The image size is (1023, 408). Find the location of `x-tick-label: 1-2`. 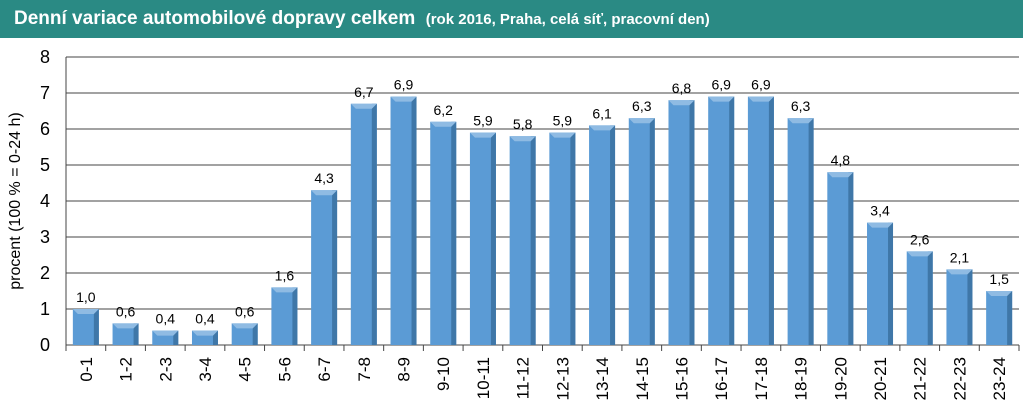

x-tick-label: 1-2 is located at coordinates (126, 369).